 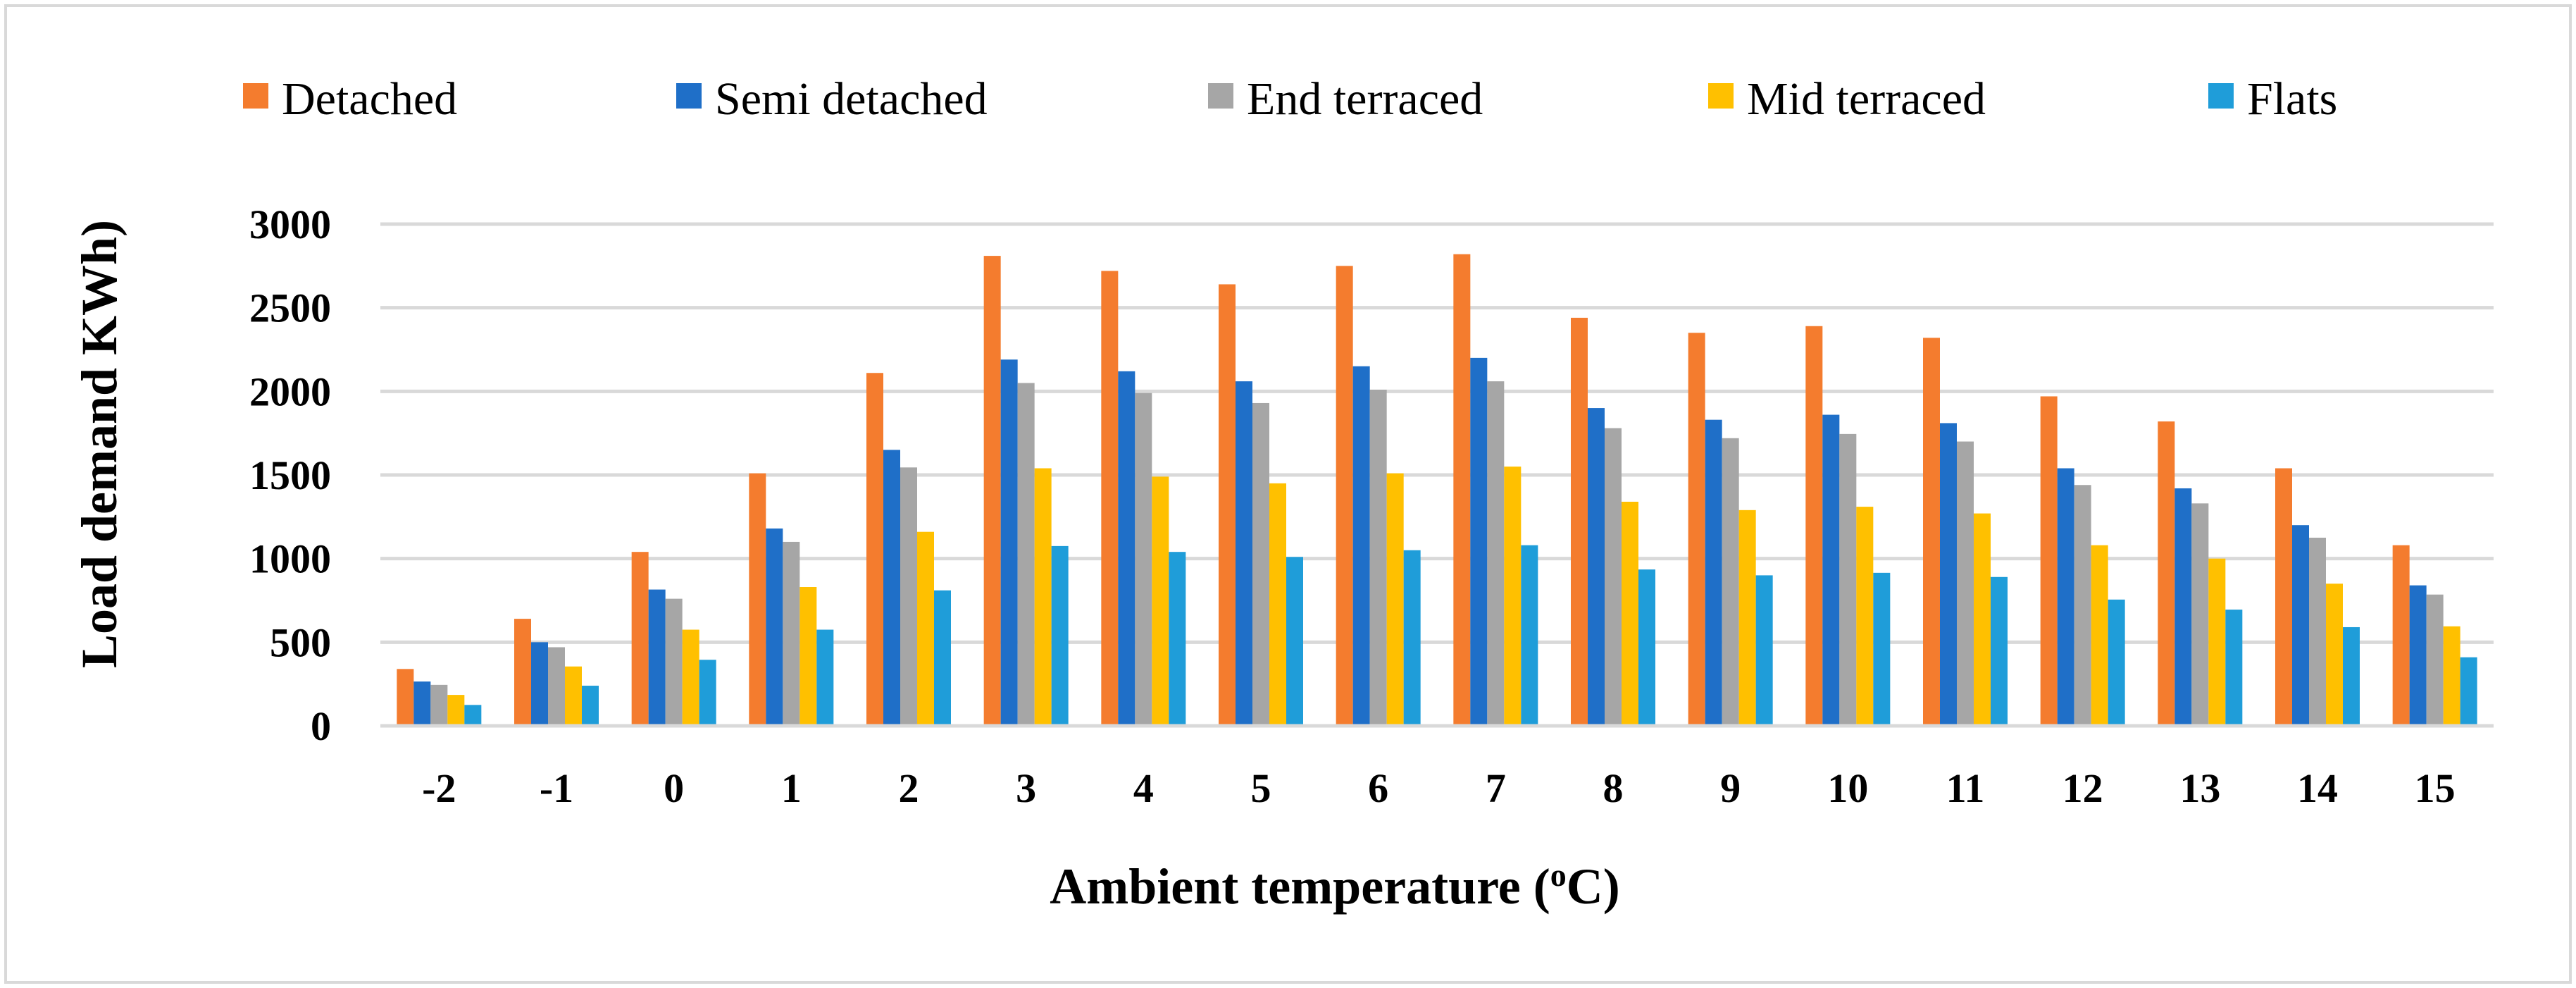 I want to click on x-tick-label: 8, so click(x=1613, y=788).